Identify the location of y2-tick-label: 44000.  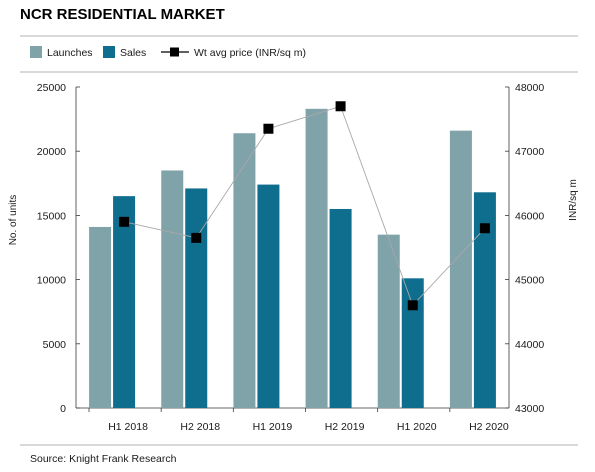
(529, 345).